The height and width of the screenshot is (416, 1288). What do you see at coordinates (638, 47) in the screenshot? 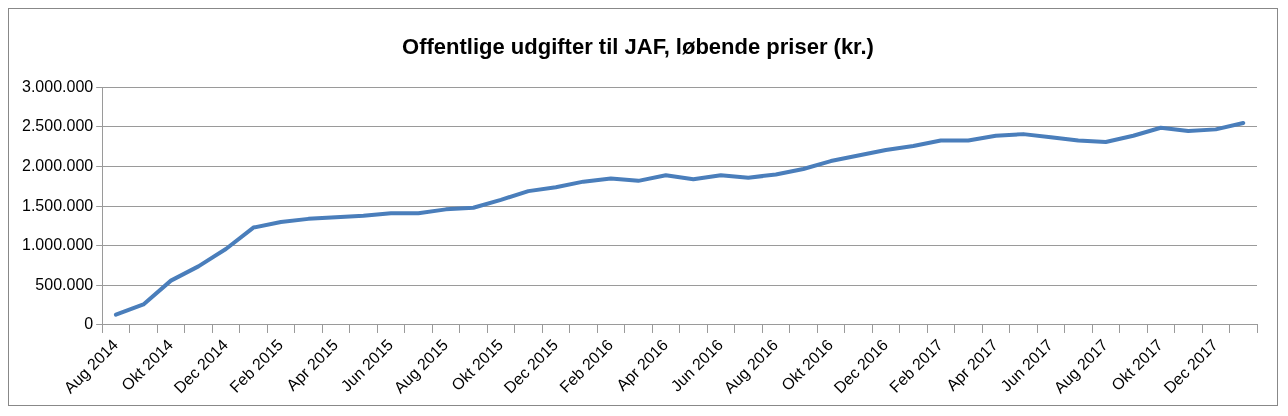
I see `chart-title: Offentlige udgifter til JAF, løbende priser (kr.)` at bounding box center [638, 47].